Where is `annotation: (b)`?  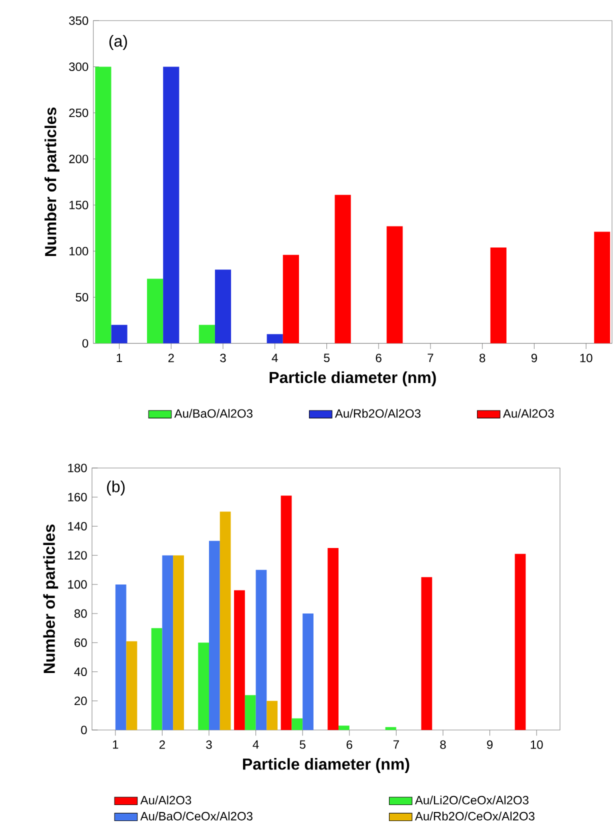 annotation: (b) is located at coordinates (116, 488).